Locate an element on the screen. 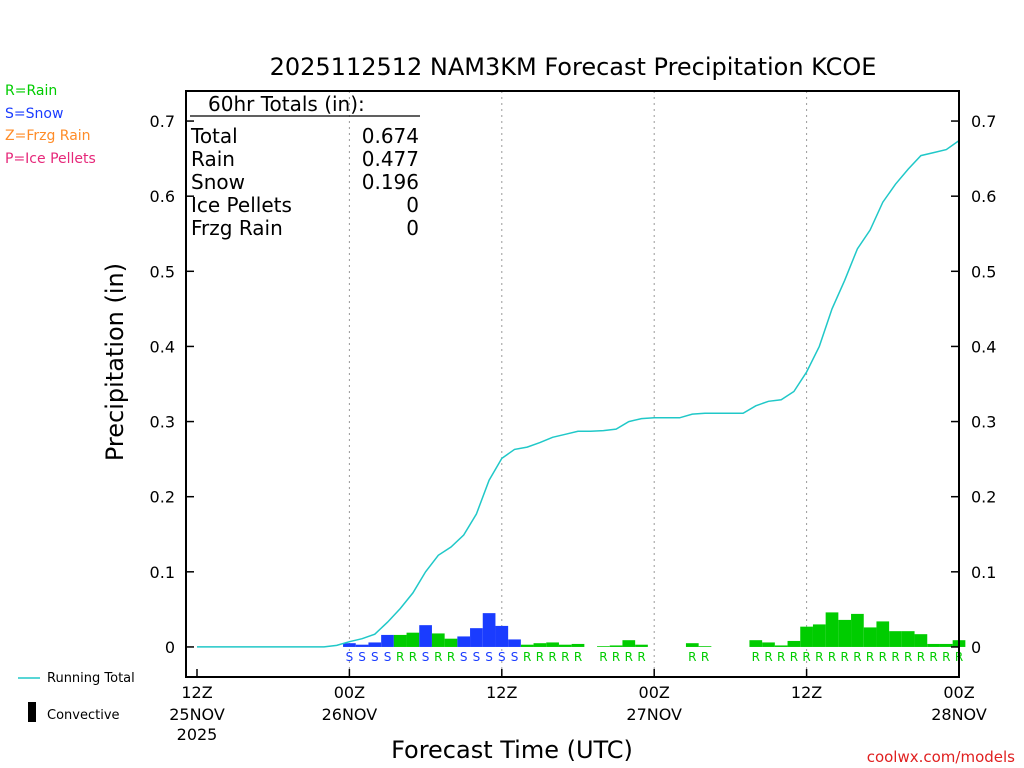  totals-header: 60hr Totals (in): is located at coordinates (286, 104).